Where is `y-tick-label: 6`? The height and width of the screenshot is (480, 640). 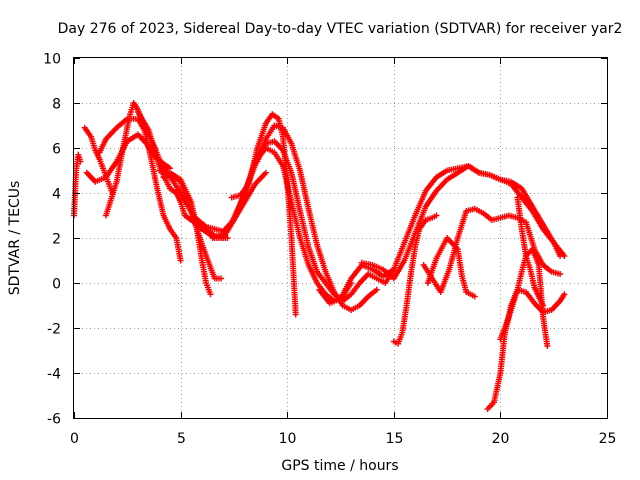 y-tick-label: 6 is located at coordinates (56, 150).